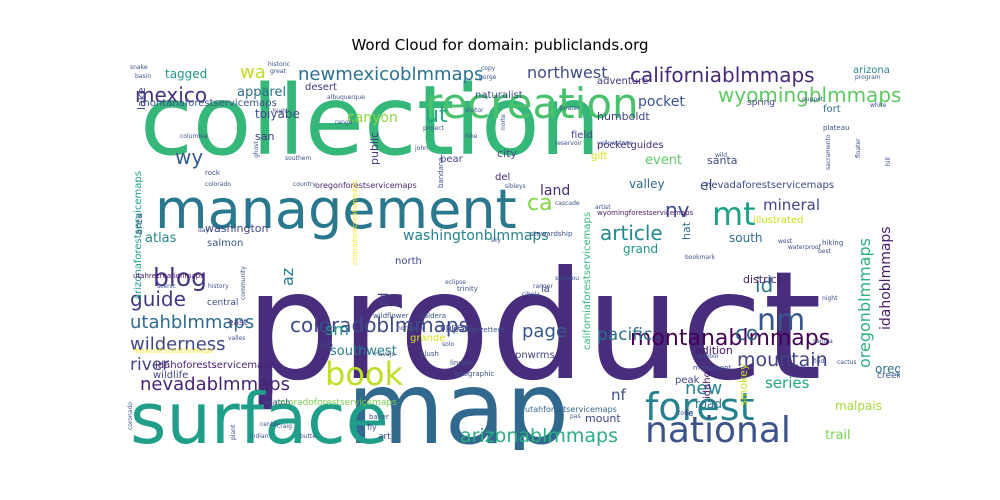 This screenshot has width=1000, height=500. I want to click on word-fort: fort, so click(832, 109).